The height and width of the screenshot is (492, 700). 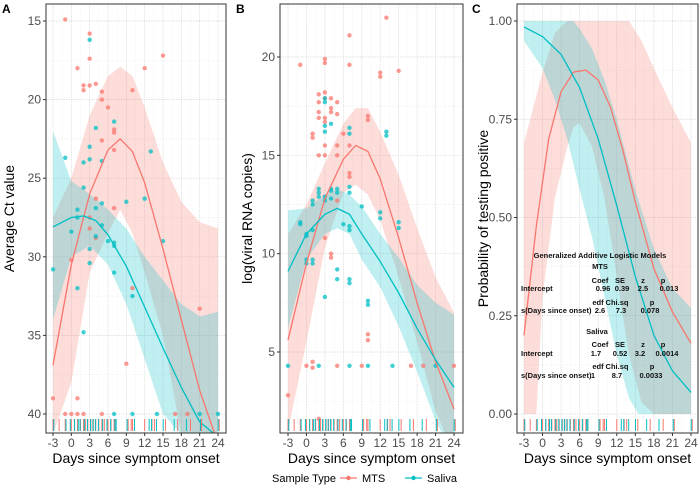 I want to click on fit-line-saliva, so click(x=133, y=324).